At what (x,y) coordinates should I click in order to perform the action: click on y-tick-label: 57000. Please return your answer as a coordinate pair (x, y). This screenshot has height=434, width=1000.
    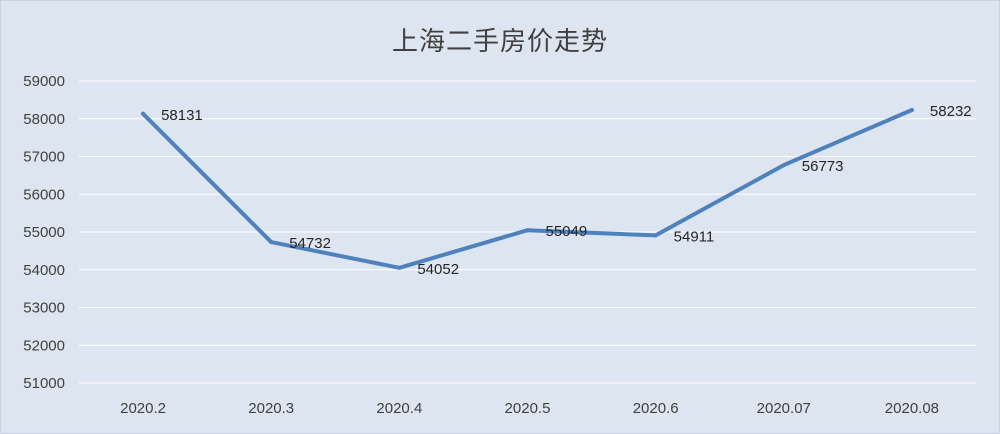
    Looking at the image, I should click on (44, 157).